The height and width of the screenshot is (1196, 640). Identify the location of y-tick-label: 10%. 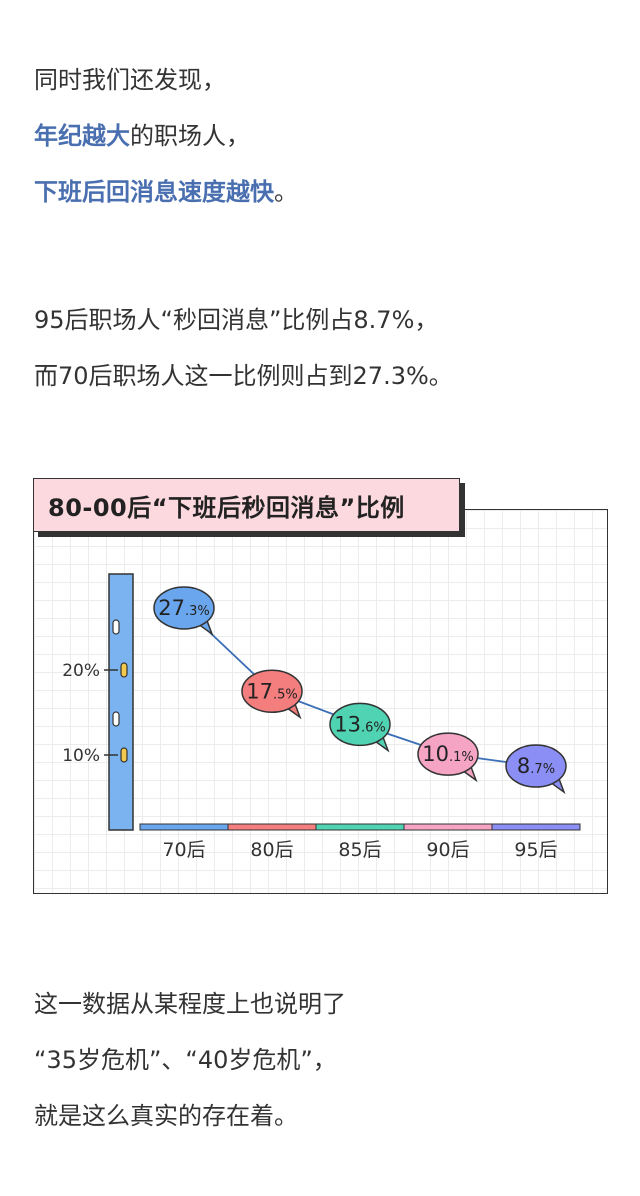
(81, 756).